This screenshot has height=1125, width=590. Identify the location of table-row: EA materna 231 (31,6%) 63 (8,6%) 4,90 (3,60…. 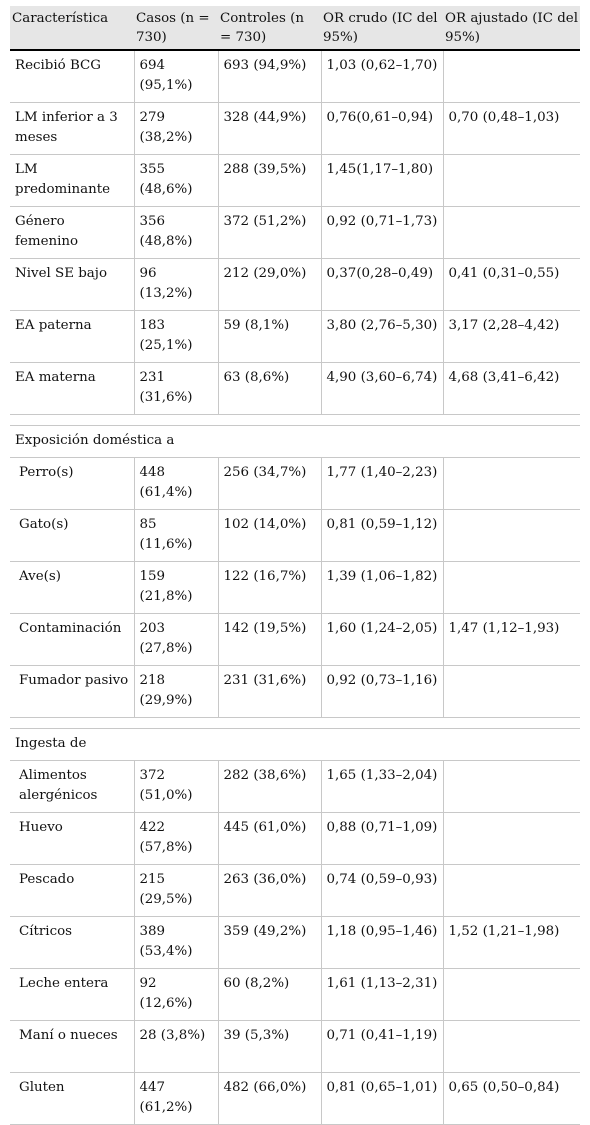
(295, 388).